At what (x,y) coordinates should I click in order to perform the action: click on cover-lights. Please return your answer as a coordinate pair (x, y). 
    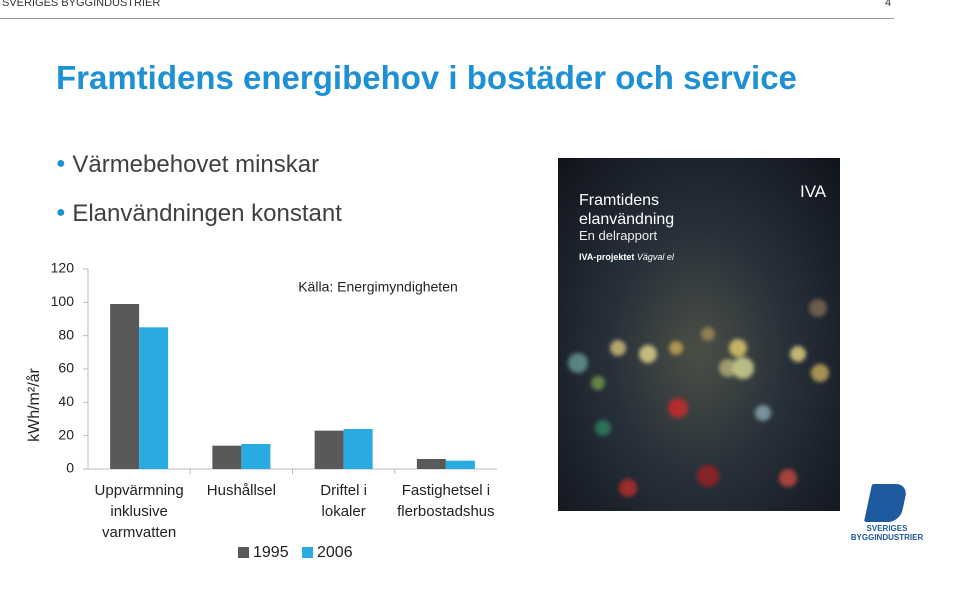
    Looking at the image, I should click on (698, 398).